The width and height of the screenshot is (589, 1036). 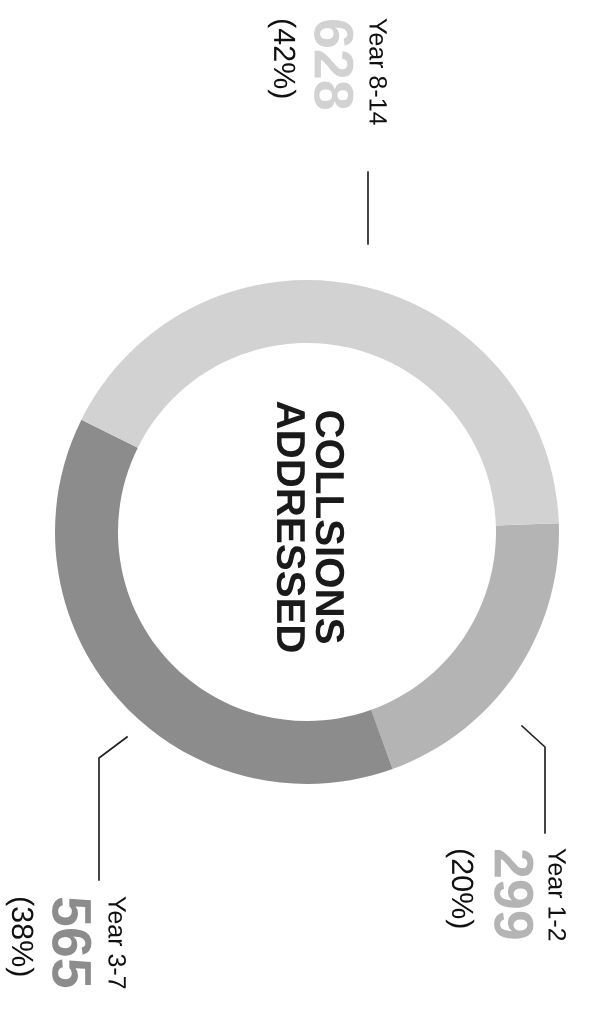 What do you see at coordinates (310, 526) in the screenshot?
I see `text: COLLSIONS ADDRESSED` at bounding box center [310, 526].